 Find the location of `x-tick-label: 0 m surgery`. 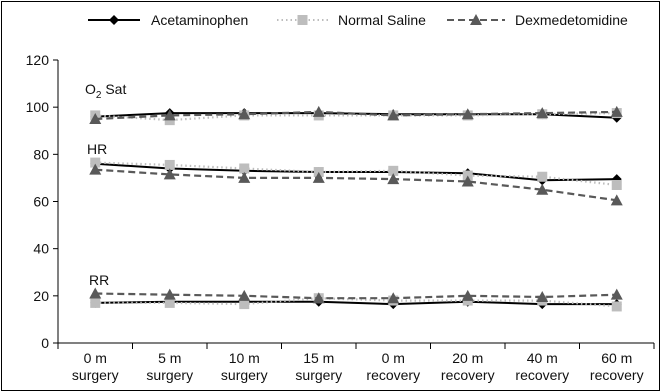

x-tick-label: 0 m surgery is located at coordinates (95, 366).